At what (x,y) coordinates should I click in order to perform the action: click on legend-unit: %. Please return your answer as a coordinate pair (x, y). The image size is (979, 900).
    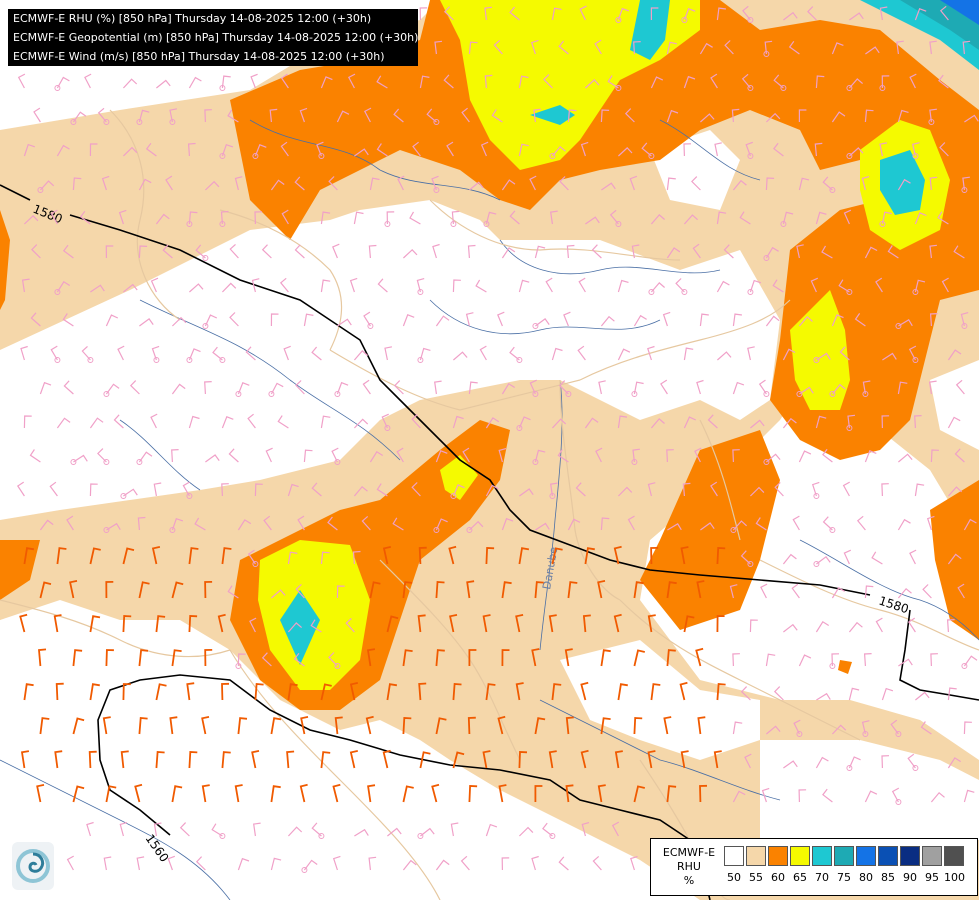
    Looking at the image, I should click on (689, 880).